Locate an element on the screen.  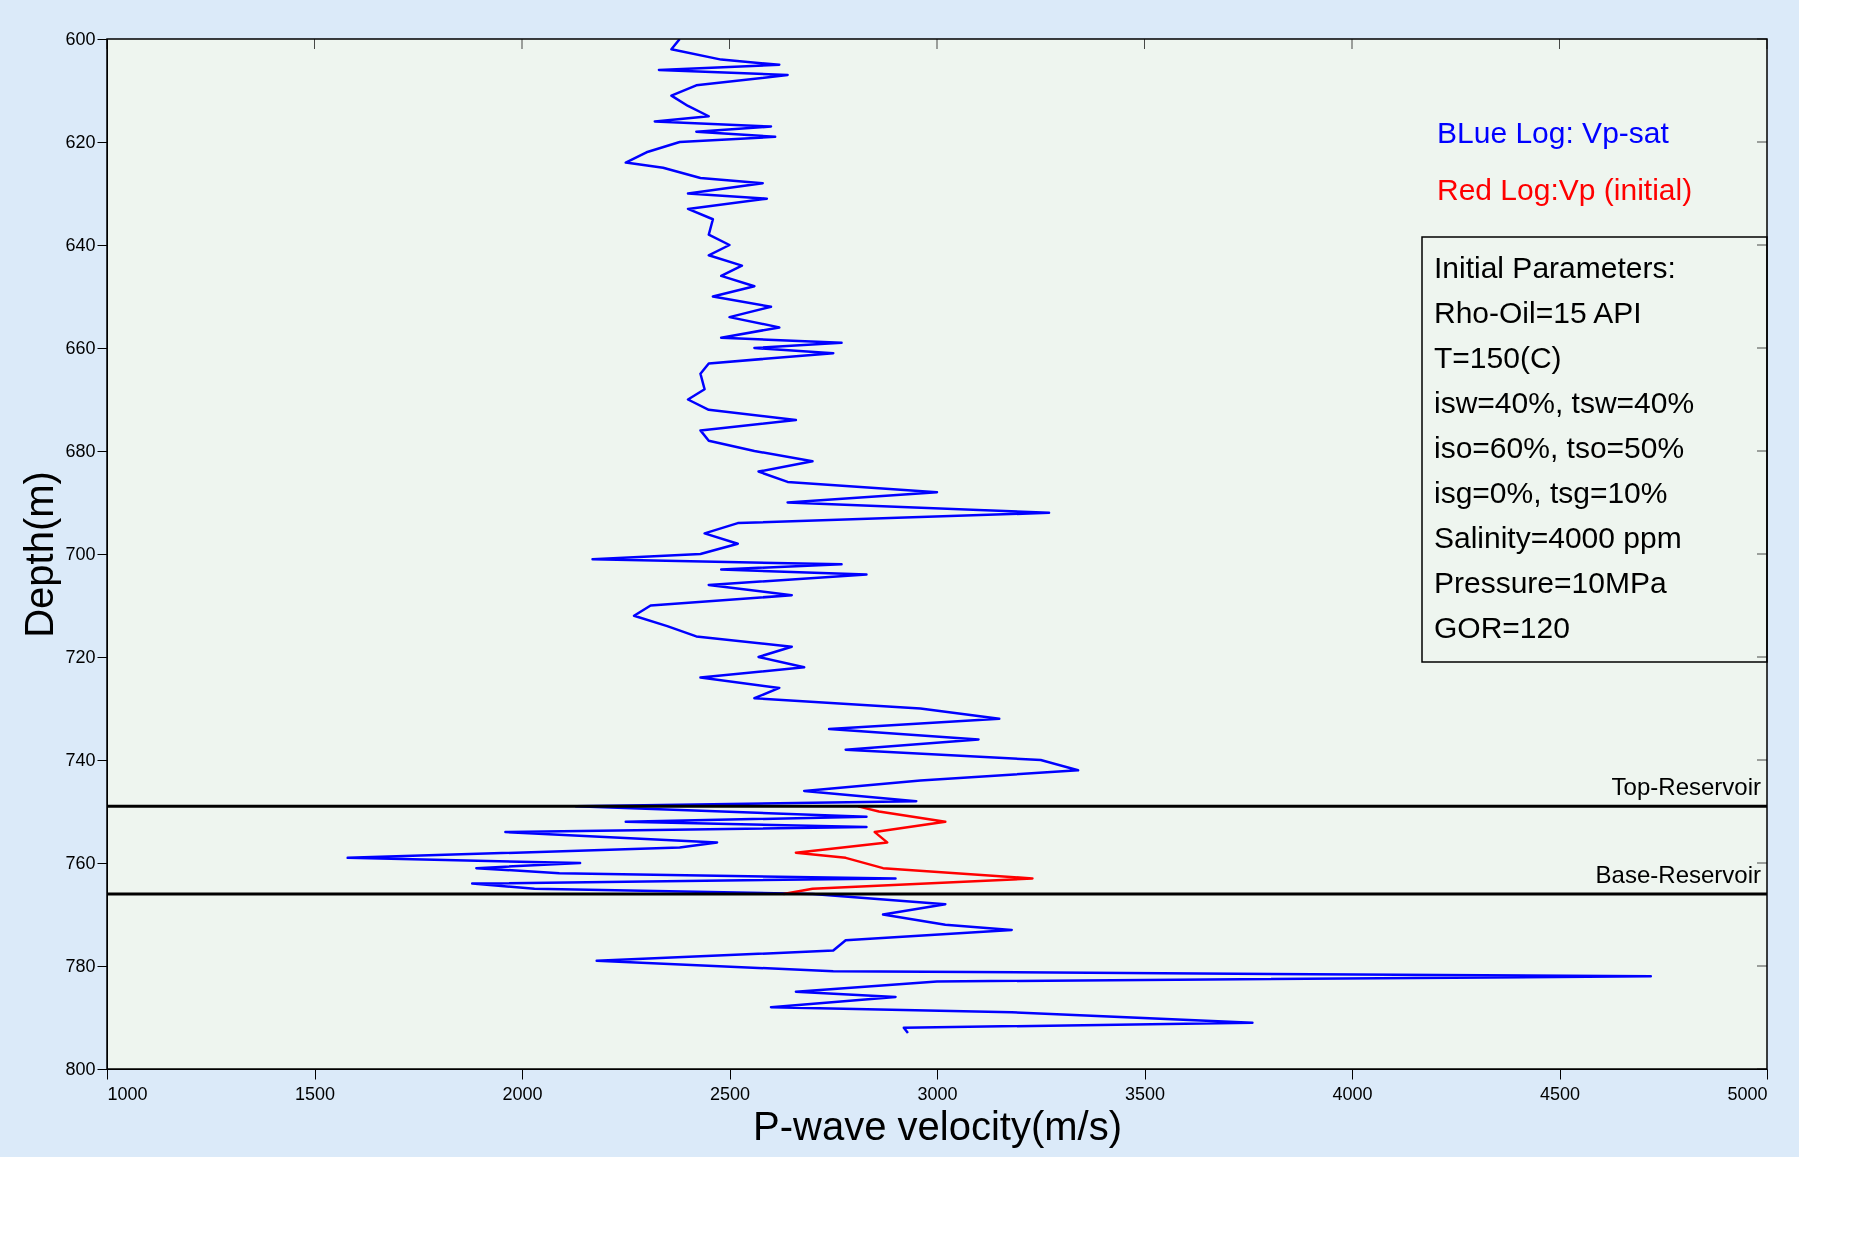
x-tick-label: 3500 is located at coordinates (1145, 1093).